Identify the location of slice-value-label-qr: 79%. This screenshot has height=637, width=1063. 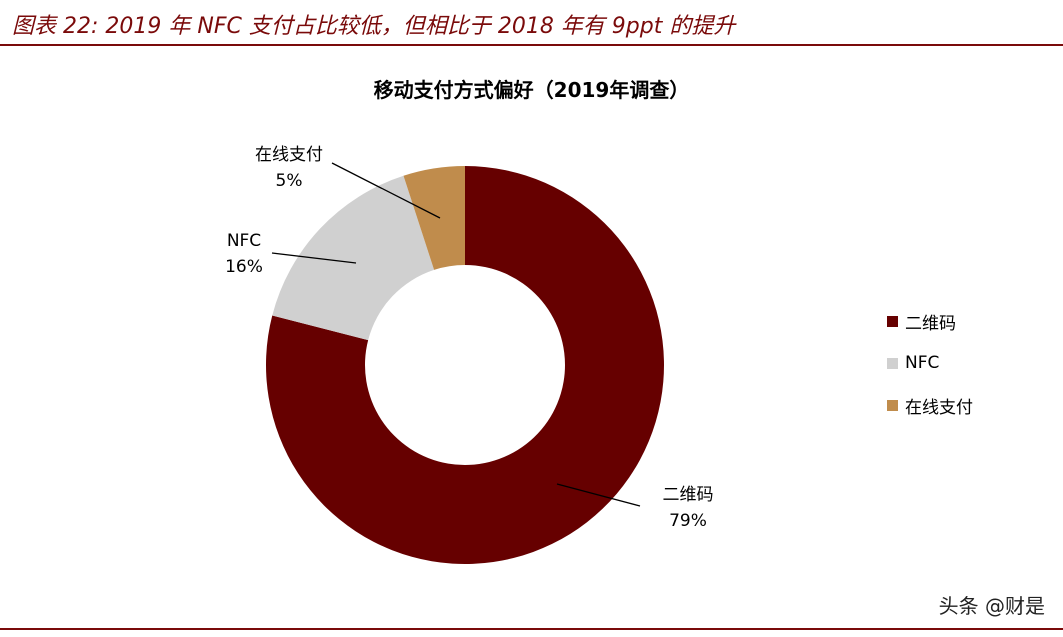
(688, 521).